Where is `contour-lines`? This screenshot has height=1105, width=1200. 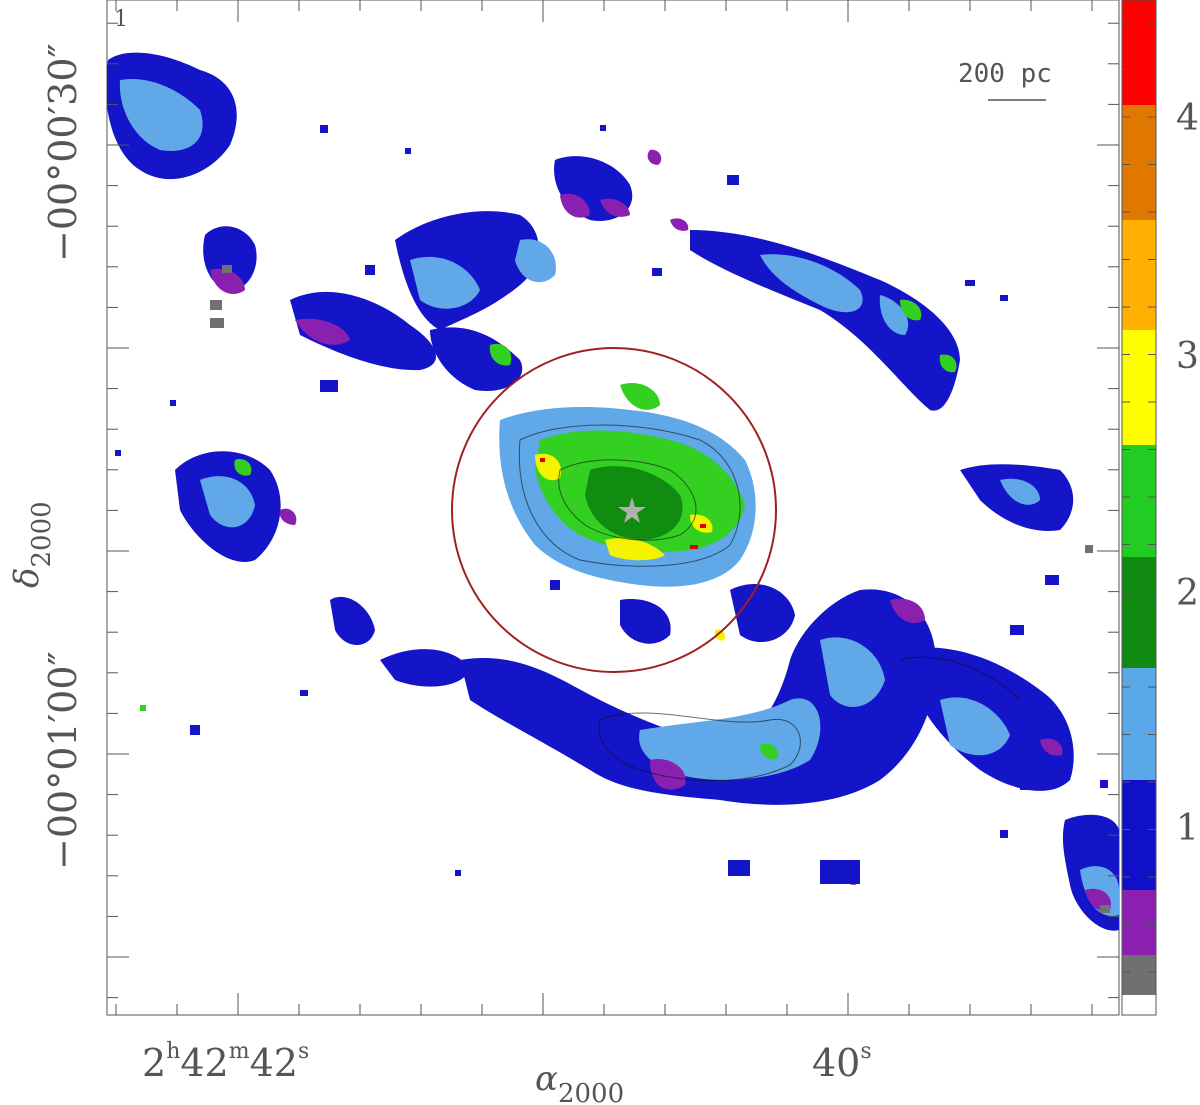
contour-lines is located at coordinates (769, 603).